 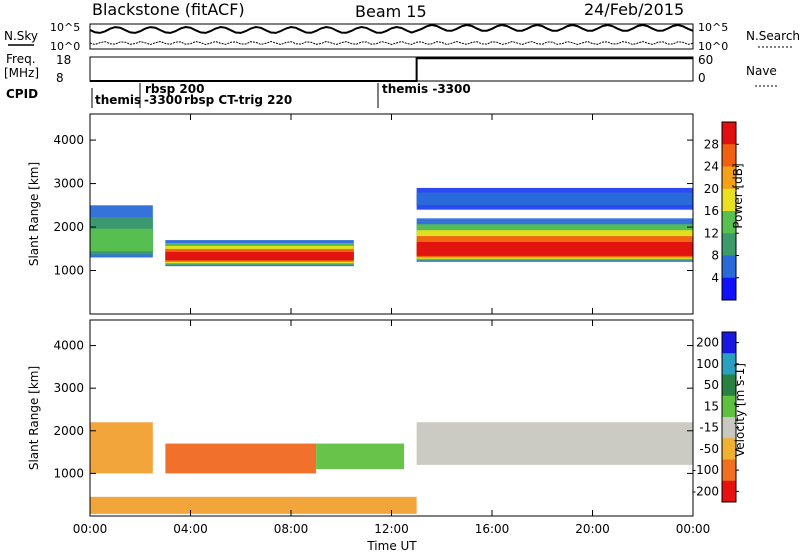 What do you see at coordinates (709, 428) in the screenshot?
I see `colorbar-tick-label: -15` at bounding box center [709, 428].